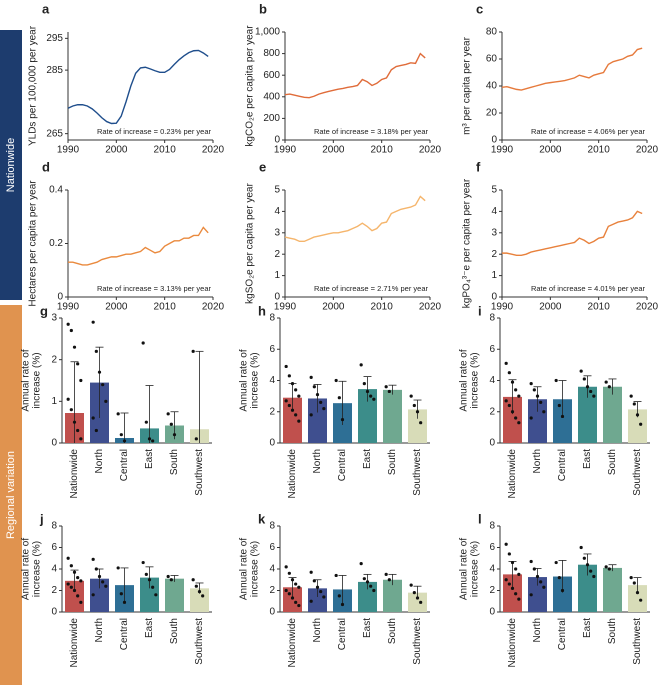 This screenshot has height=685, width=658. What do you see at coordinates (417, 641) in the screenshot?
I see `x-tick-label: Southwest` at bounding box center [417, 641].